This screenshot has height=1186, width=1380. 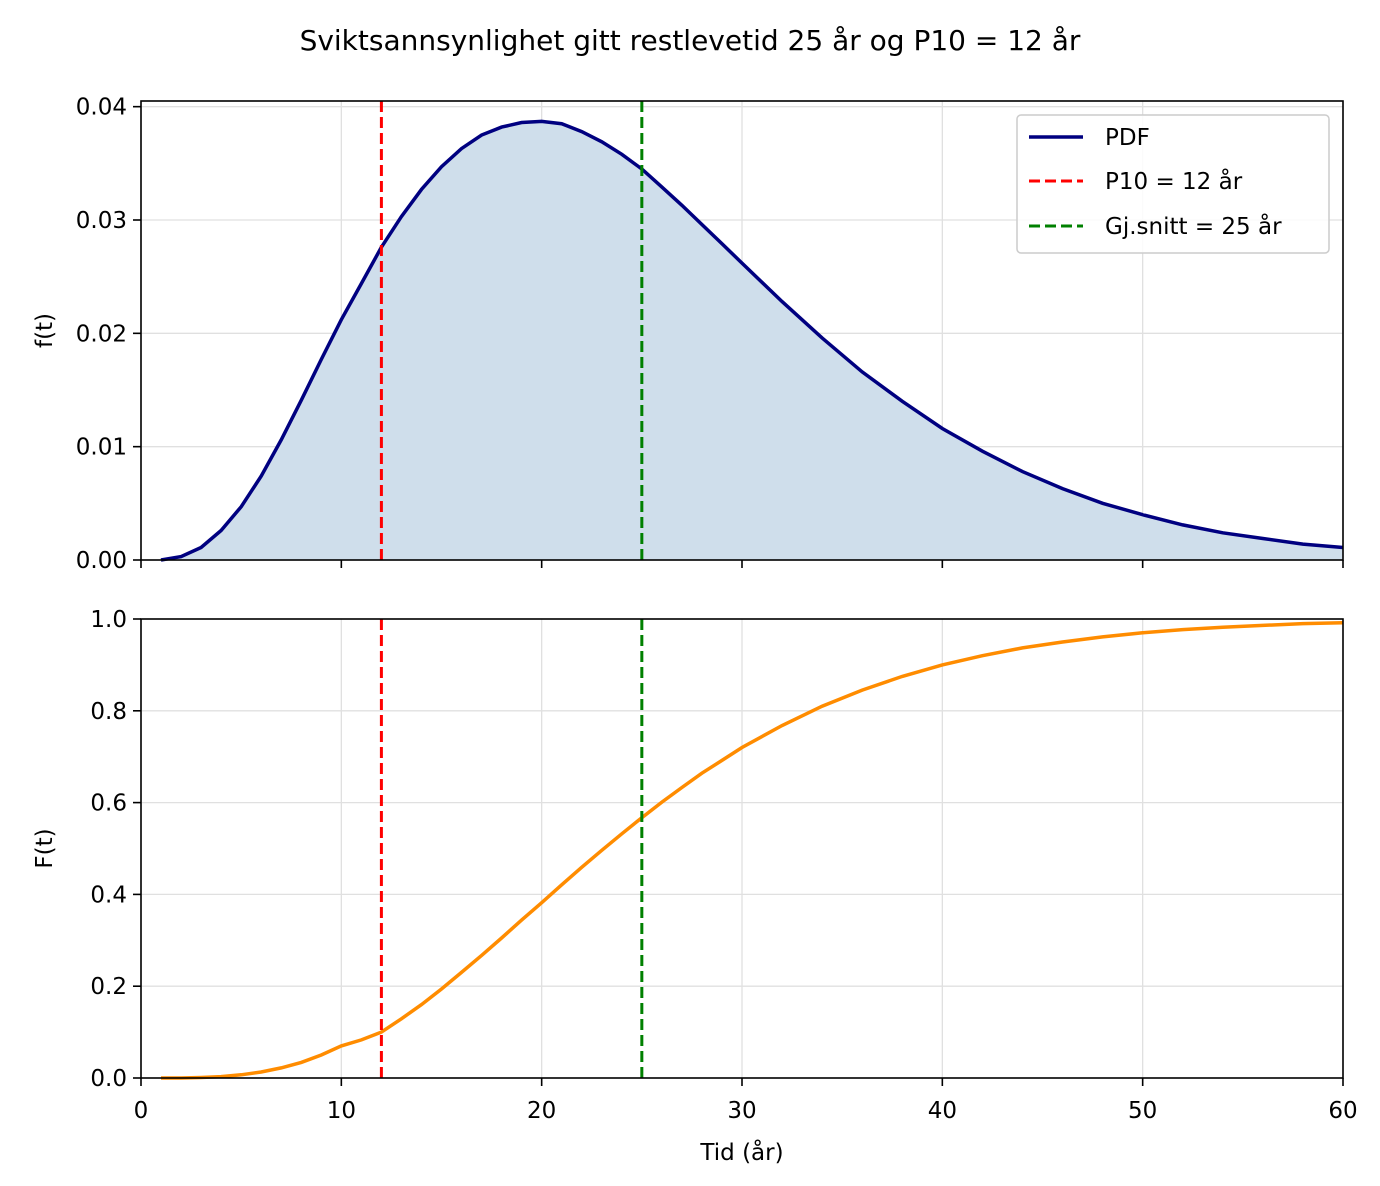 I want to click on legend: PDF P10 = 12 år Gj.snitt = 25 år, so click(x=1173, y=184).